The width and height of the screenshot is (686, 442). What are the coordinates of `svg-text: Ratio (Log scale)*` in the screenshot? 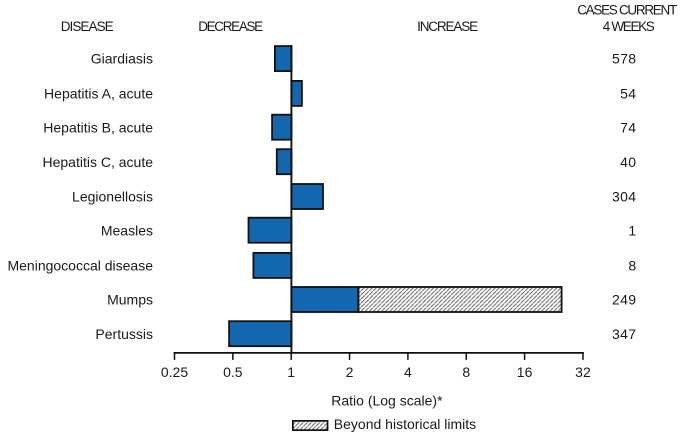 It's located at (387, 401).